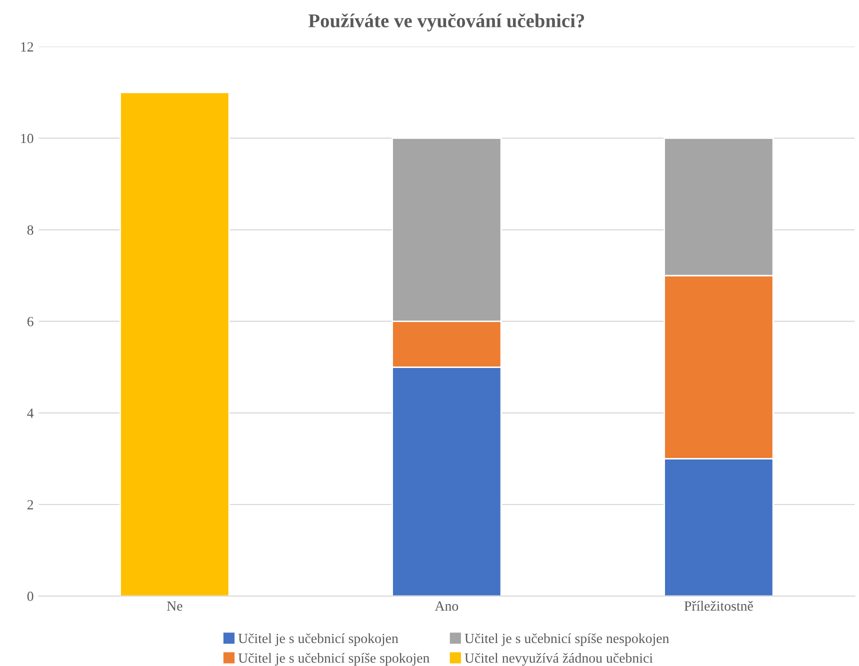 Image resolution: width=859 pixels, height=666 pixels. Describe the element at coordinates (27, 47) in the screenshot. I see `y-tick-label: 12` at that location.